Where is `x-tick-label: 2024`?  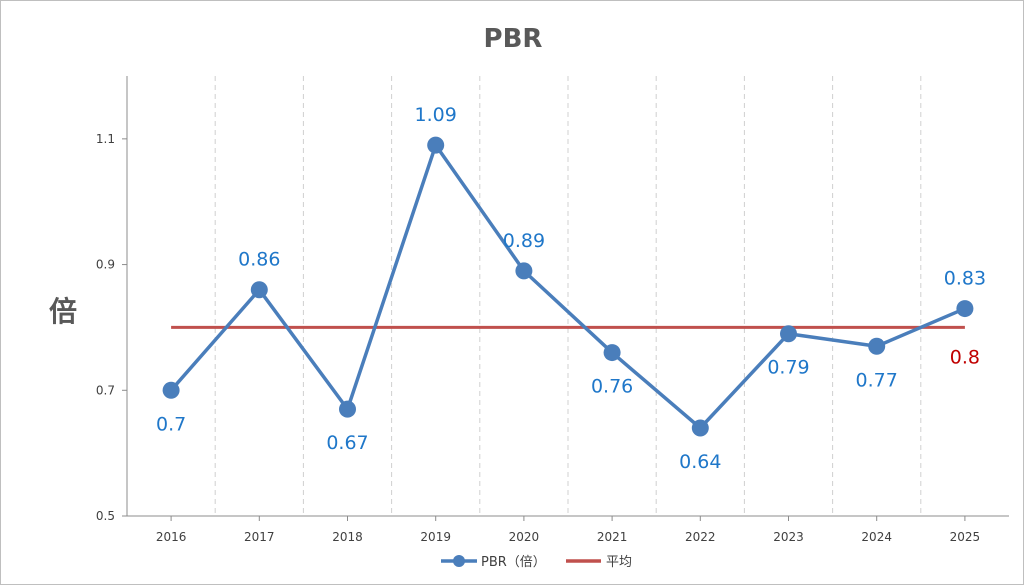
x-tick-label: 2024 is located at coordinates (876, 537).